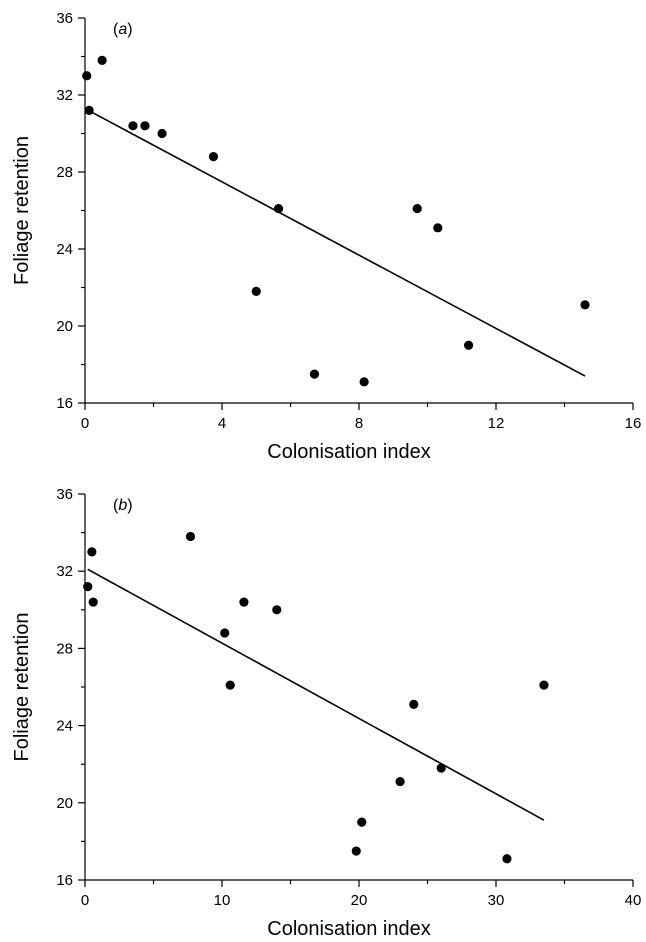 The image size is (646, 942). I want to click on panel-label: (b), so click(123, 505).